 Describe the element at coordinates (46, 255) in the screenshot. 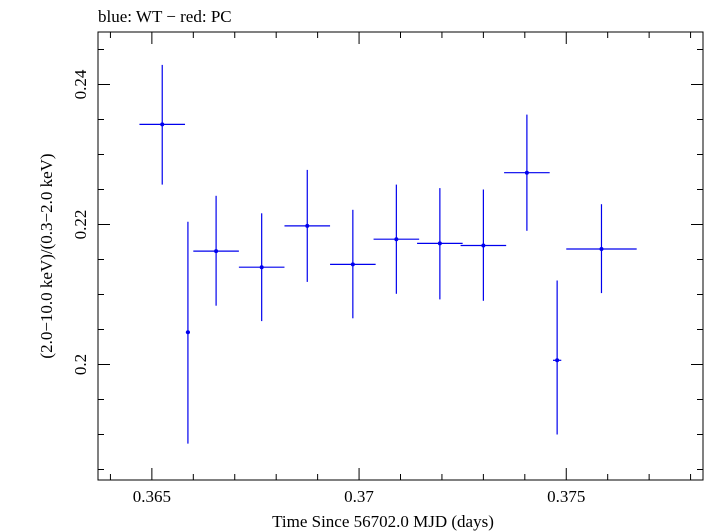

I see `y-axis-label: (2.0−10.0 keV)/(0.3−2.0 keV)` at that location.